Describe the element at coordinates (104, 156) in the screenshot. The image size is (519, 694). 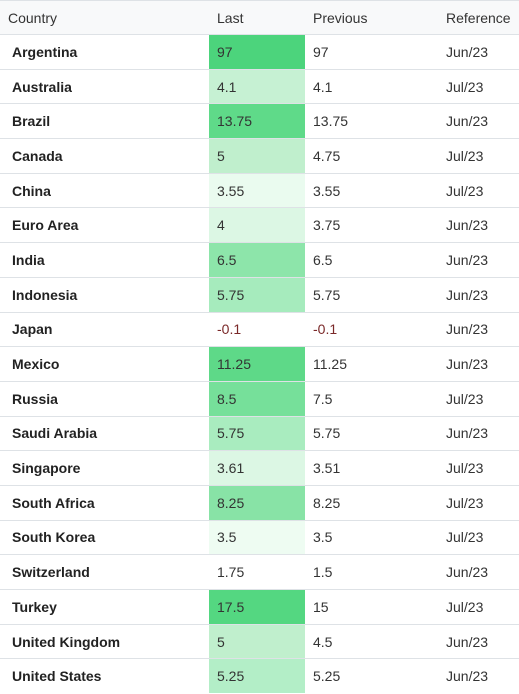
I see `country-cell: Canada` at that location.